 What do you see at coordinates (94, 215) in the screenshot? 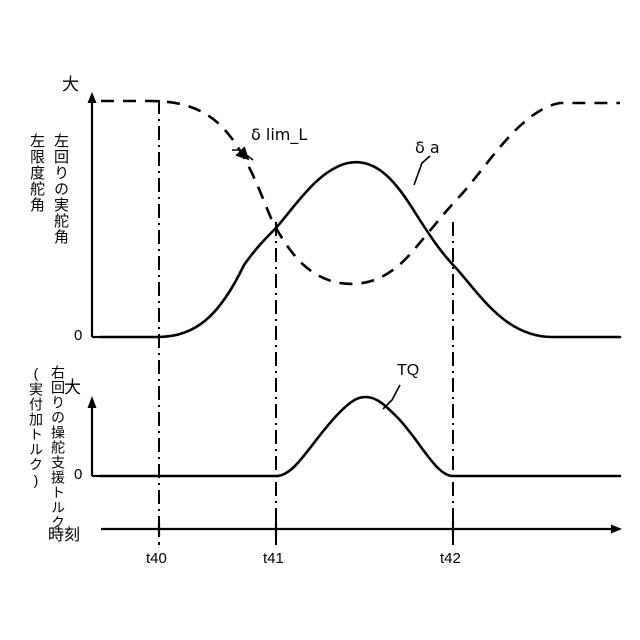
I see `upper-chart-axes` at bounding box center [94, 215].